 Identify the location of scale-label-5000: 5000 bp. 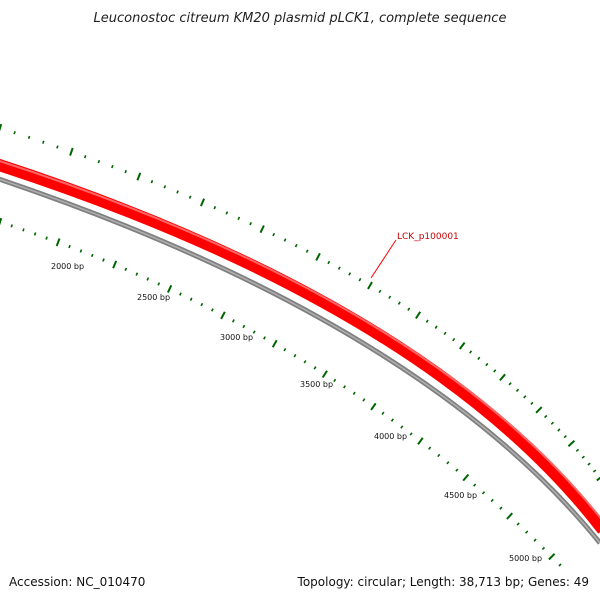
(525, 558).